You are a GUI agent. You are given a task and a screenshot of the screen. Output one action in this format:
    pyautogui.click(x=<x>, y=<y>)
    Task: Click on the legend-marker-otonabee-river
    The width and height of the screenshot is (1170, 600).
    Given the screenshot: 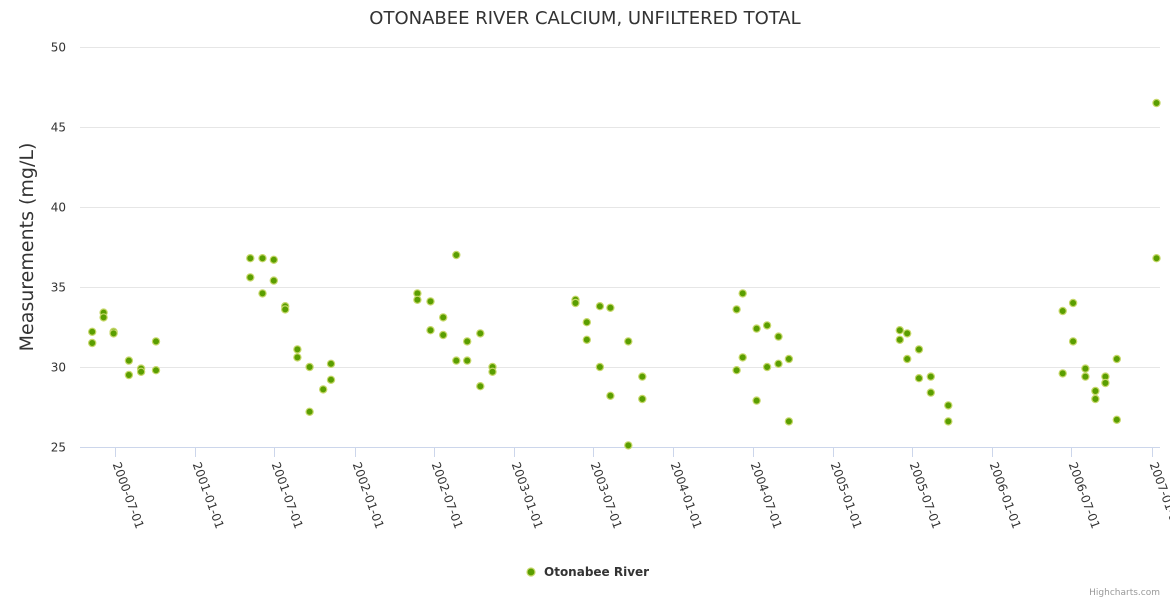 What is the action you would take?
    pyautogui.click(x=531, y=572)
    